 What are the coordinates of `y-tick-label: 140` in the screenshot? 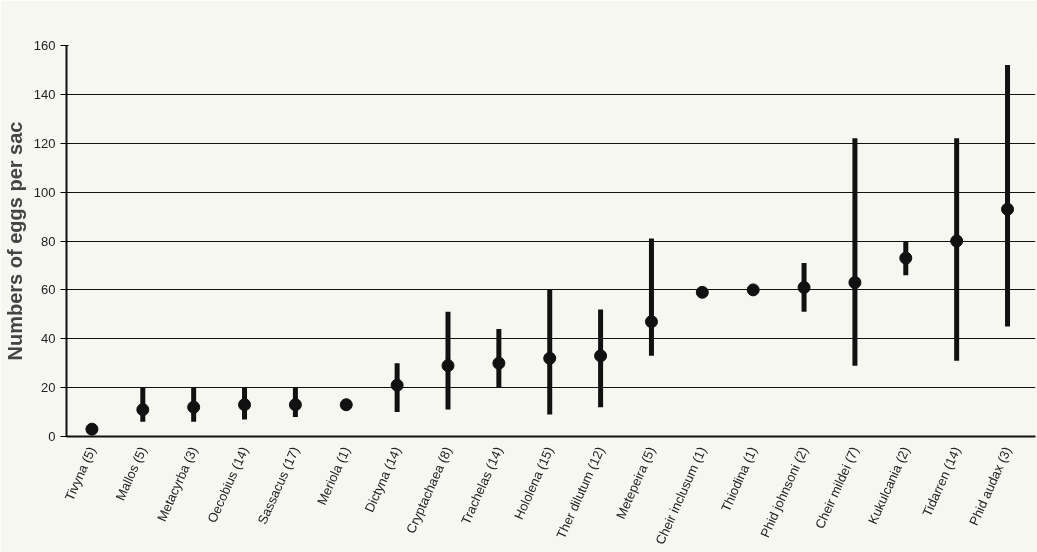 It's located at (44, 94).